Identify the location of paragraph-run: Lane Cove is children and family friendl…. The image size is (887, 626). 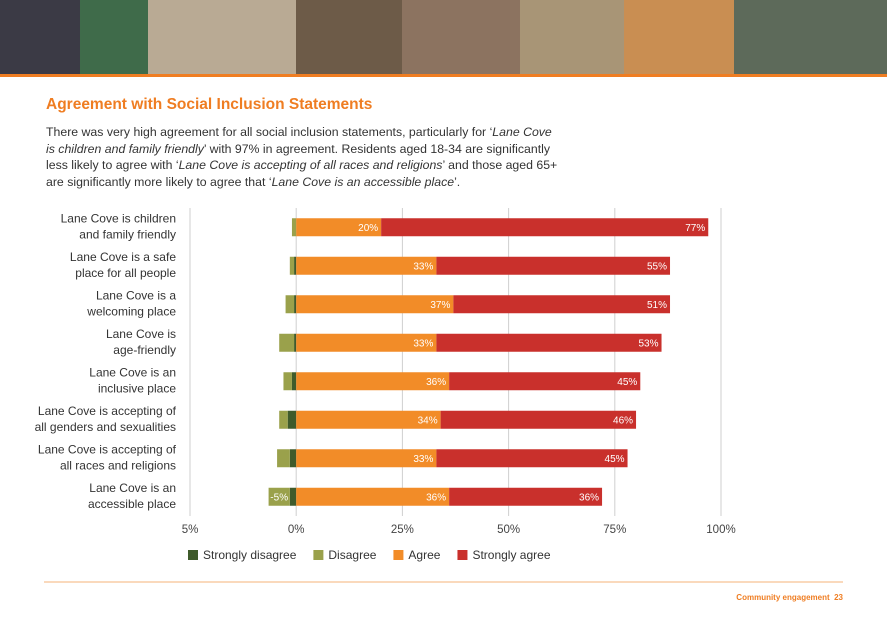
(299, 140).